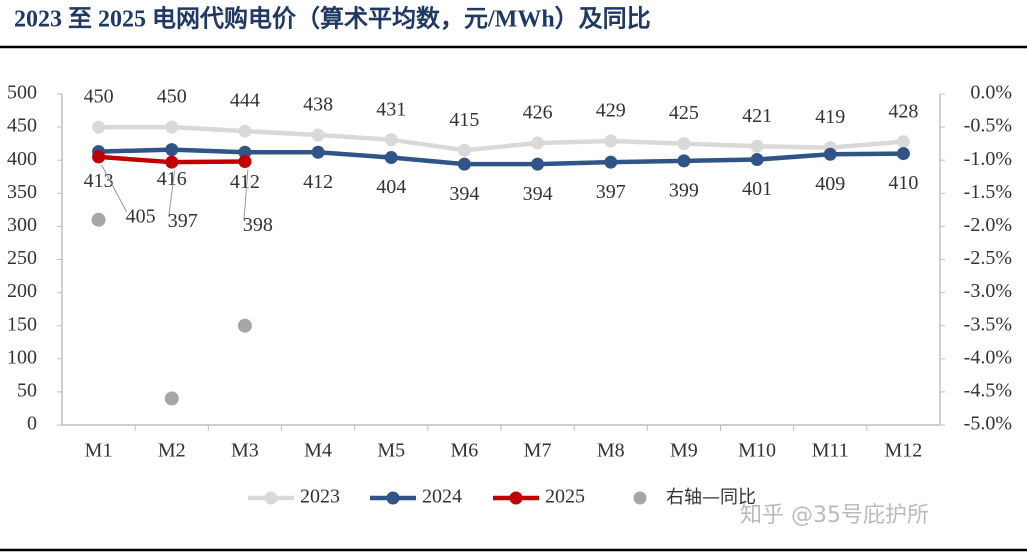 This screenshot has height=559, width=1027. Describe the element at coordinates (22, 93) in the screenshot. I see `y-tick-label: 500` at that location.